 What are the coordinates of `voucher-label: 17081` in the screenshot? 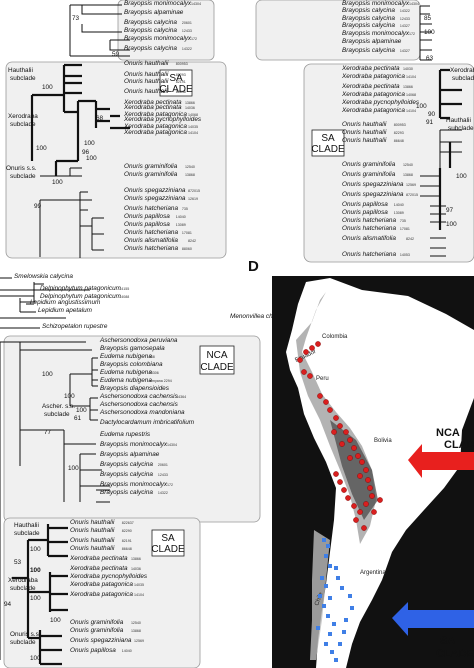 It's located at (405, 229).